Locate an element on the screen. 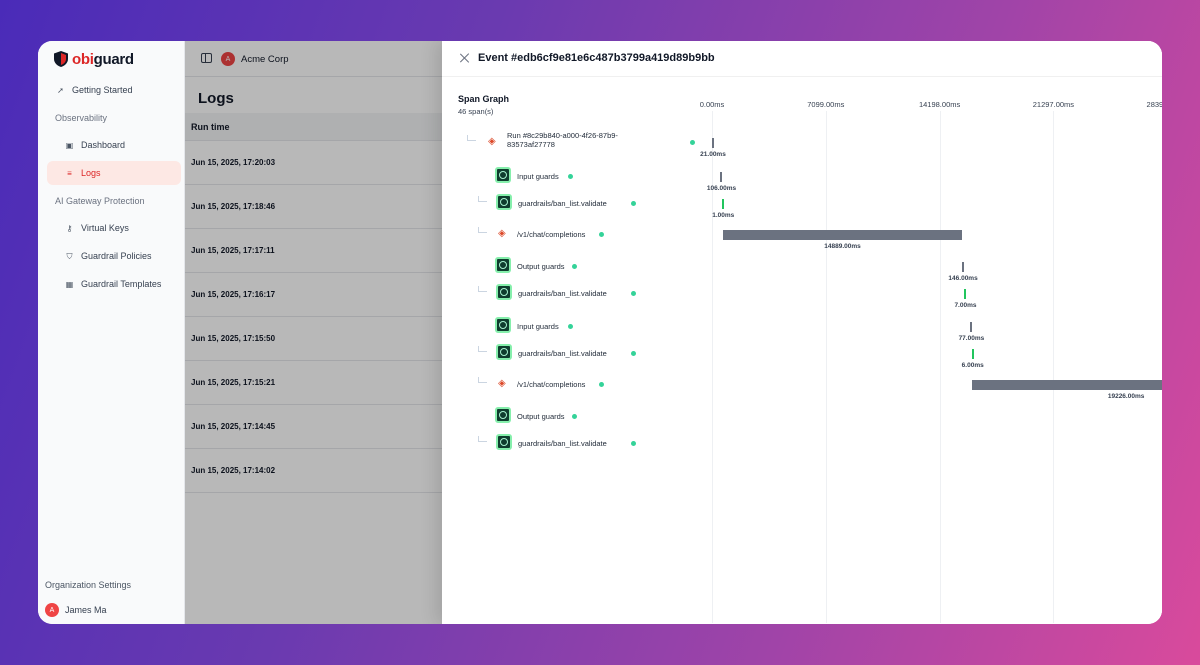 This screenshot has width=1200, height=665. nav-getting-started: ➚ Getting Started is located at coordinates (114, 90).